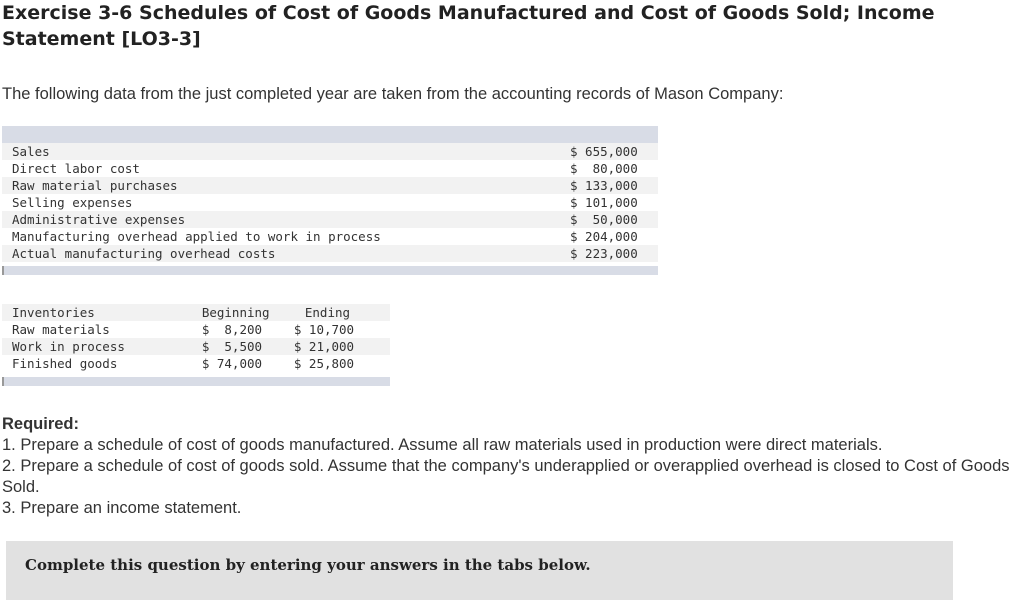  I want to click on header-inventories: Inventories, so click(102, 312).